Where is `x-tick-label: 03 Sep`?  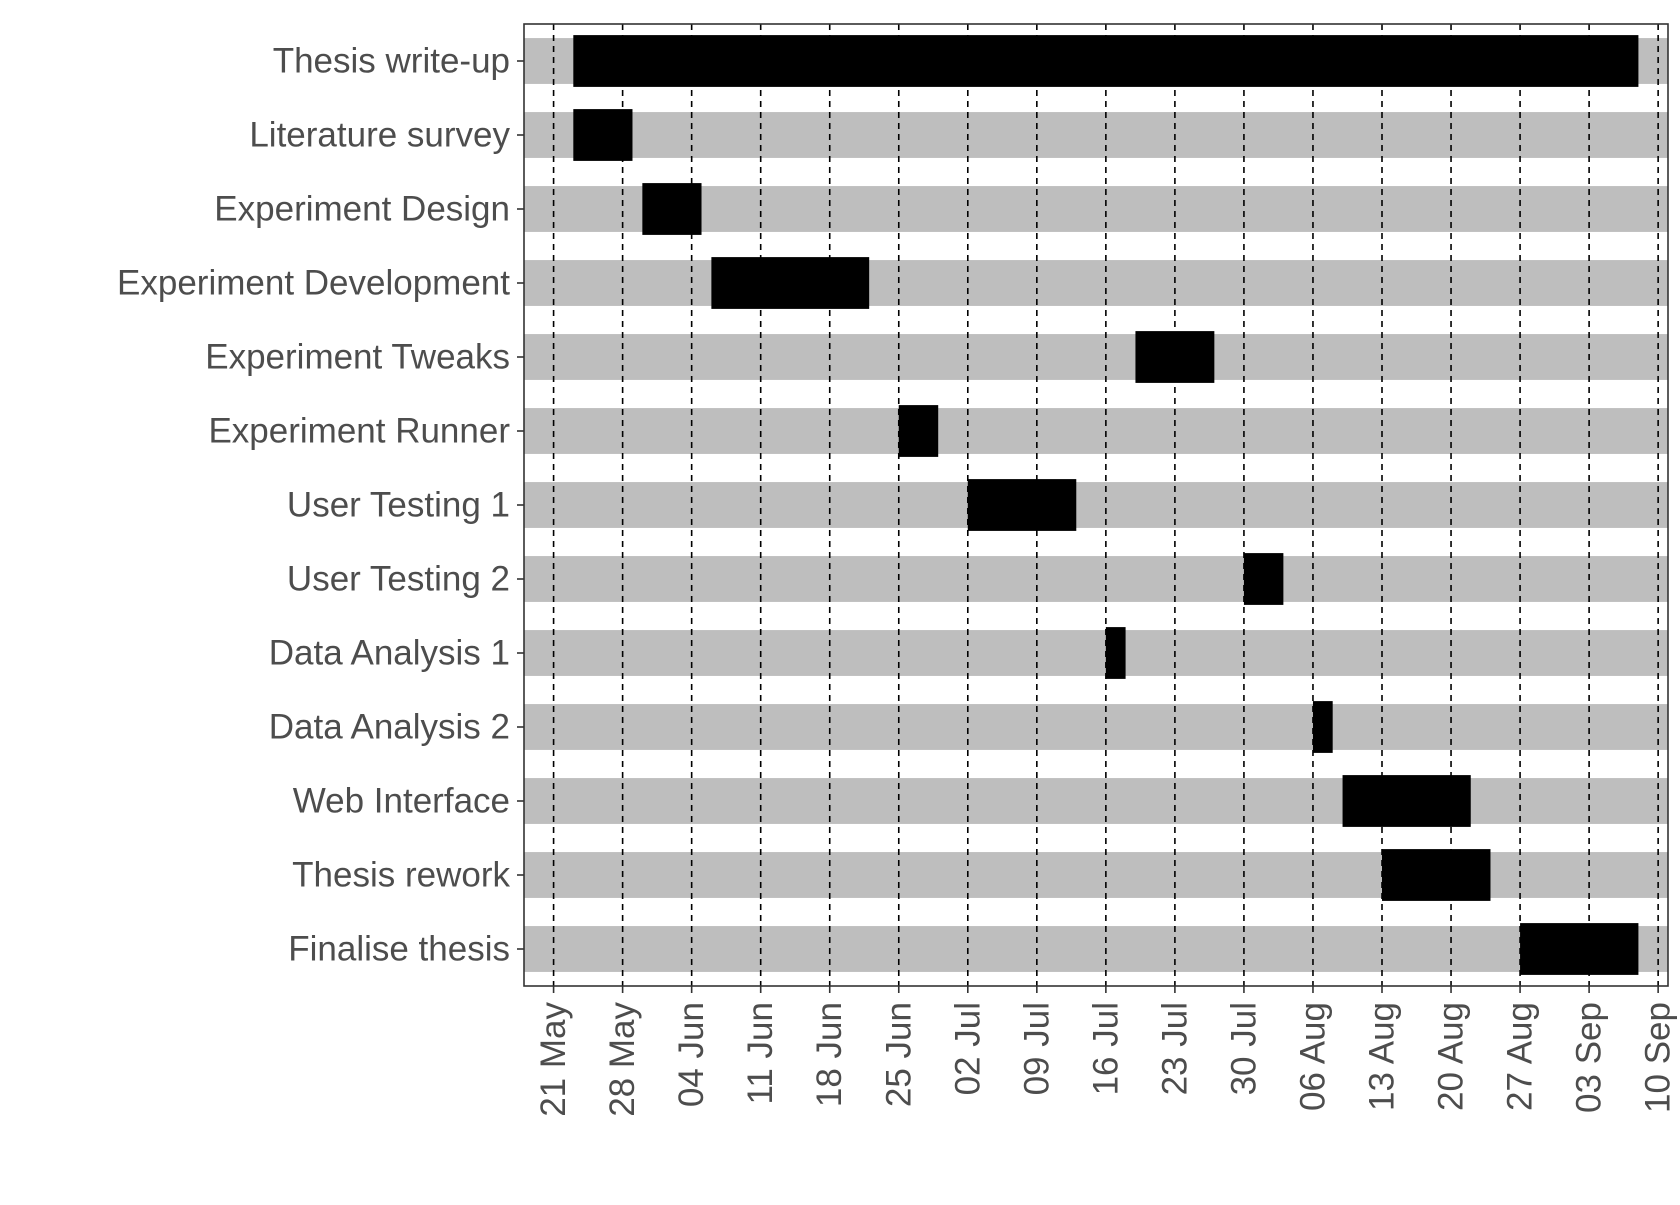
x-tick-label: 03 Sep is located at coordinates (1589, 1057).